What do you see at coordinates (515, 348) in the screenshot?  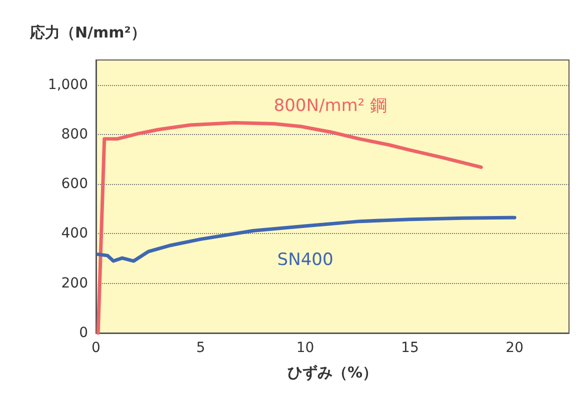 I see `x-tick-label: 20` at bounding box center [515, 348].